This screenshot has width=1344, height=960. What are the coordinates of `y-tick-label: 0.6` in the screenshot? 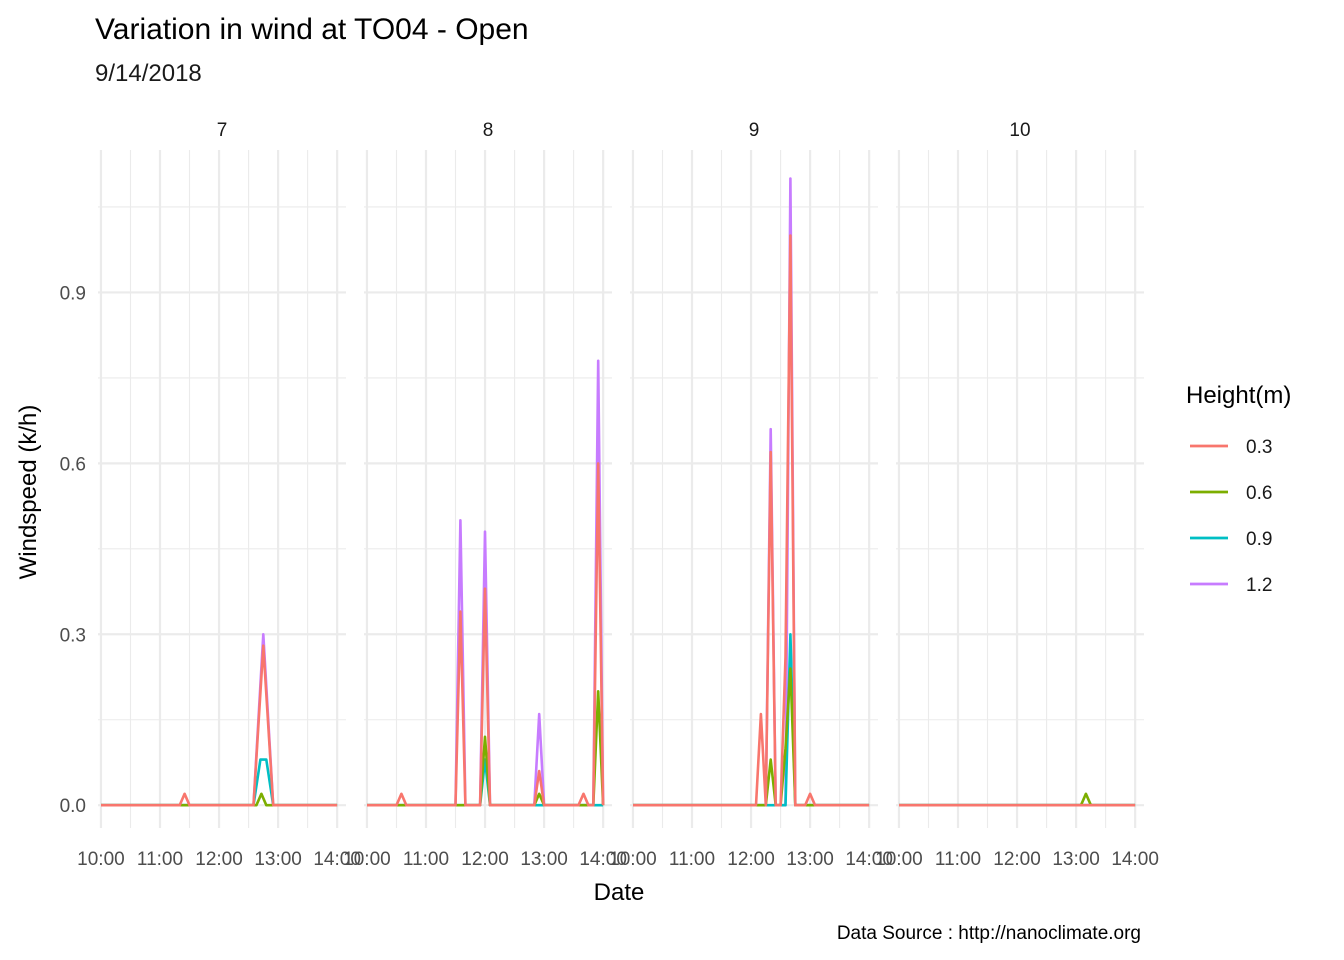 It's located at (73, 464).